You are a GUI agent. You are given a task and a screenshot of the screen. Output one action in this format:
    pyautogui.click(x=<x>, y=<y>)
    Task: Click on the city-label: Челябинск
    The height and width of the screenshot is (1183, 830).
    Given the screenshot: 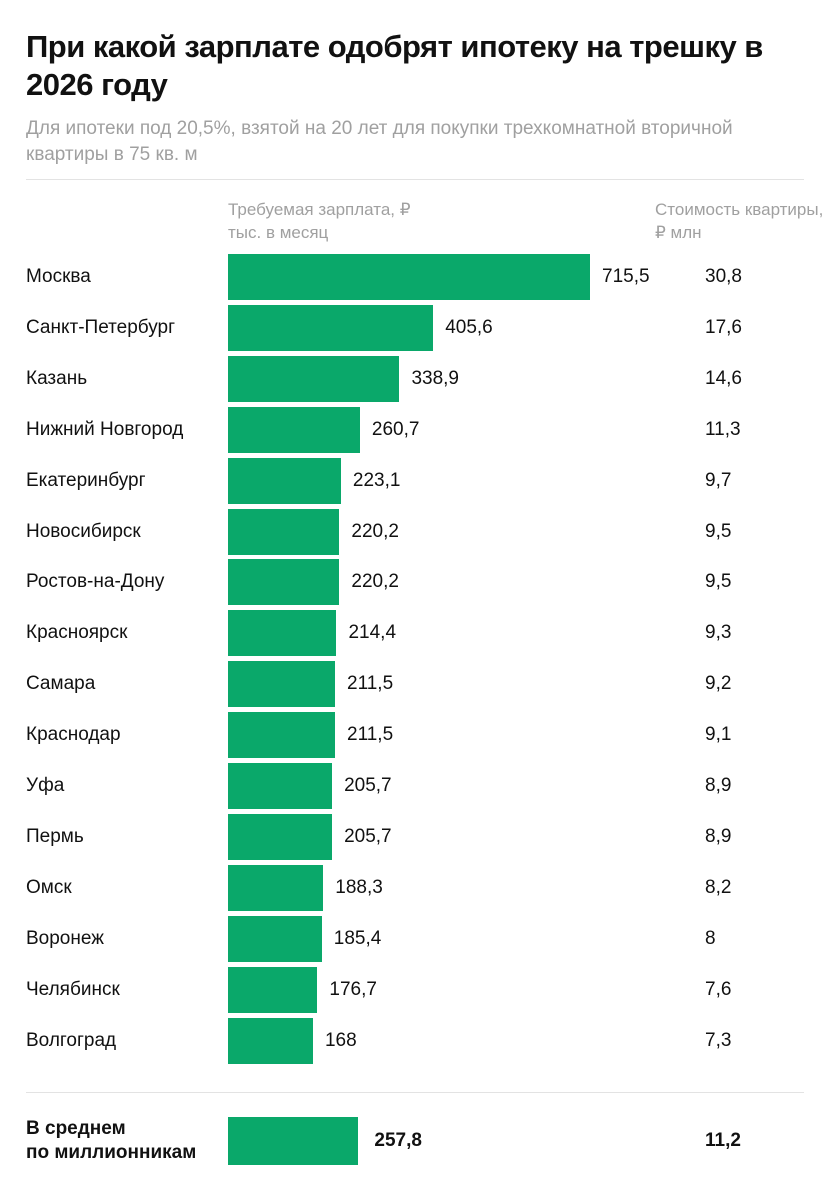 What is the action you would take?
    pyautogui.click(x=73, y=989)
    